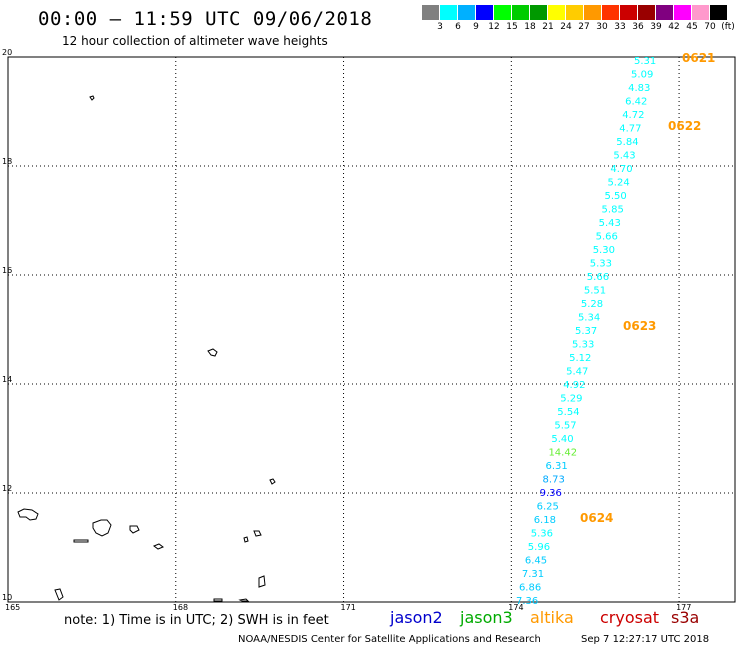  I want to click on legend-label: 70, so click(710, 27).